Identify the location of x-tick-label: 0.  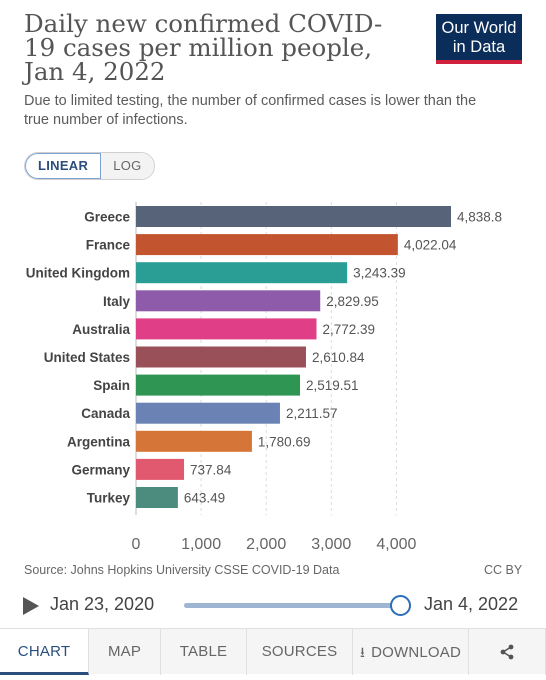
(136, 544).